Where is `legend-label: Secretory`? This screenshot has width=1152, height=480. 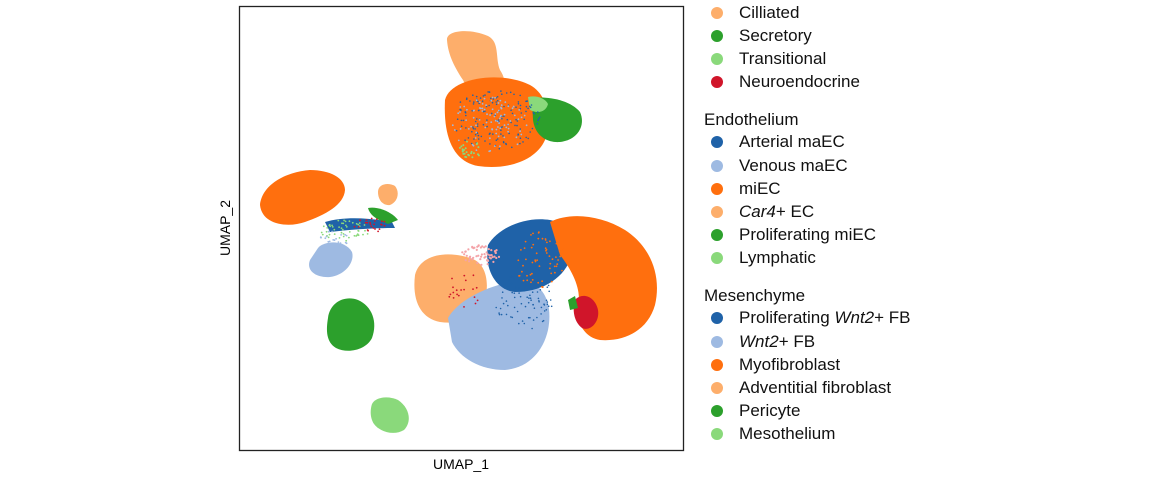 legend-label: Secretory is located at coordinates (775, 35).